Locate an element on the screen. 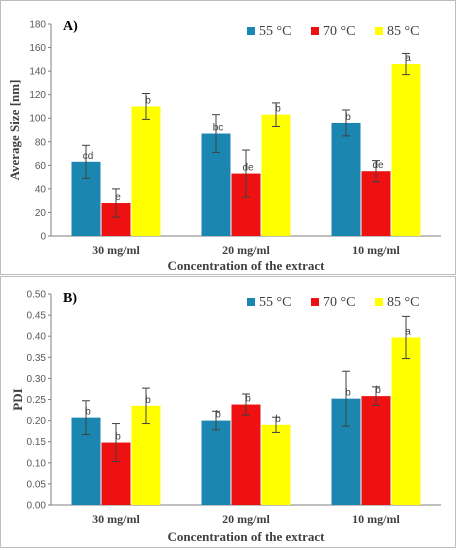  y-tick-label: 80 is located at coordinates (41, 142).